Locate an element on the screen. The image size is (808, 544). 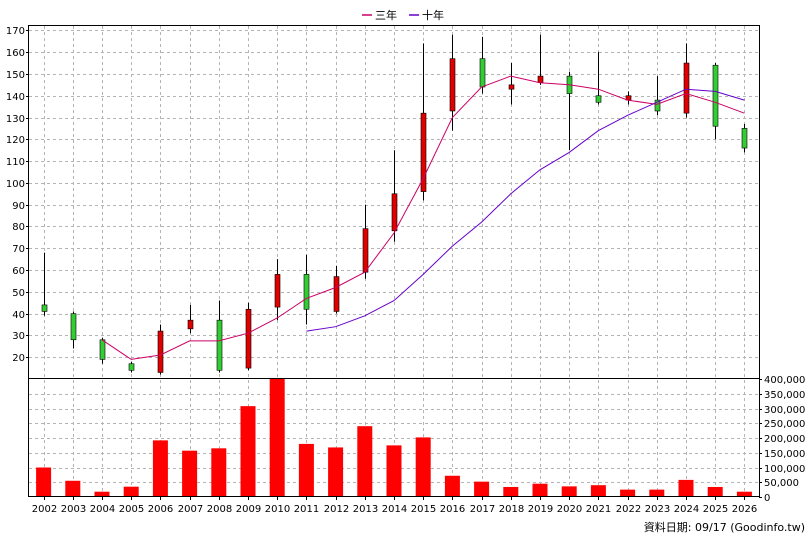
legend: 三年 十年 is located at coordinates (403, 15).